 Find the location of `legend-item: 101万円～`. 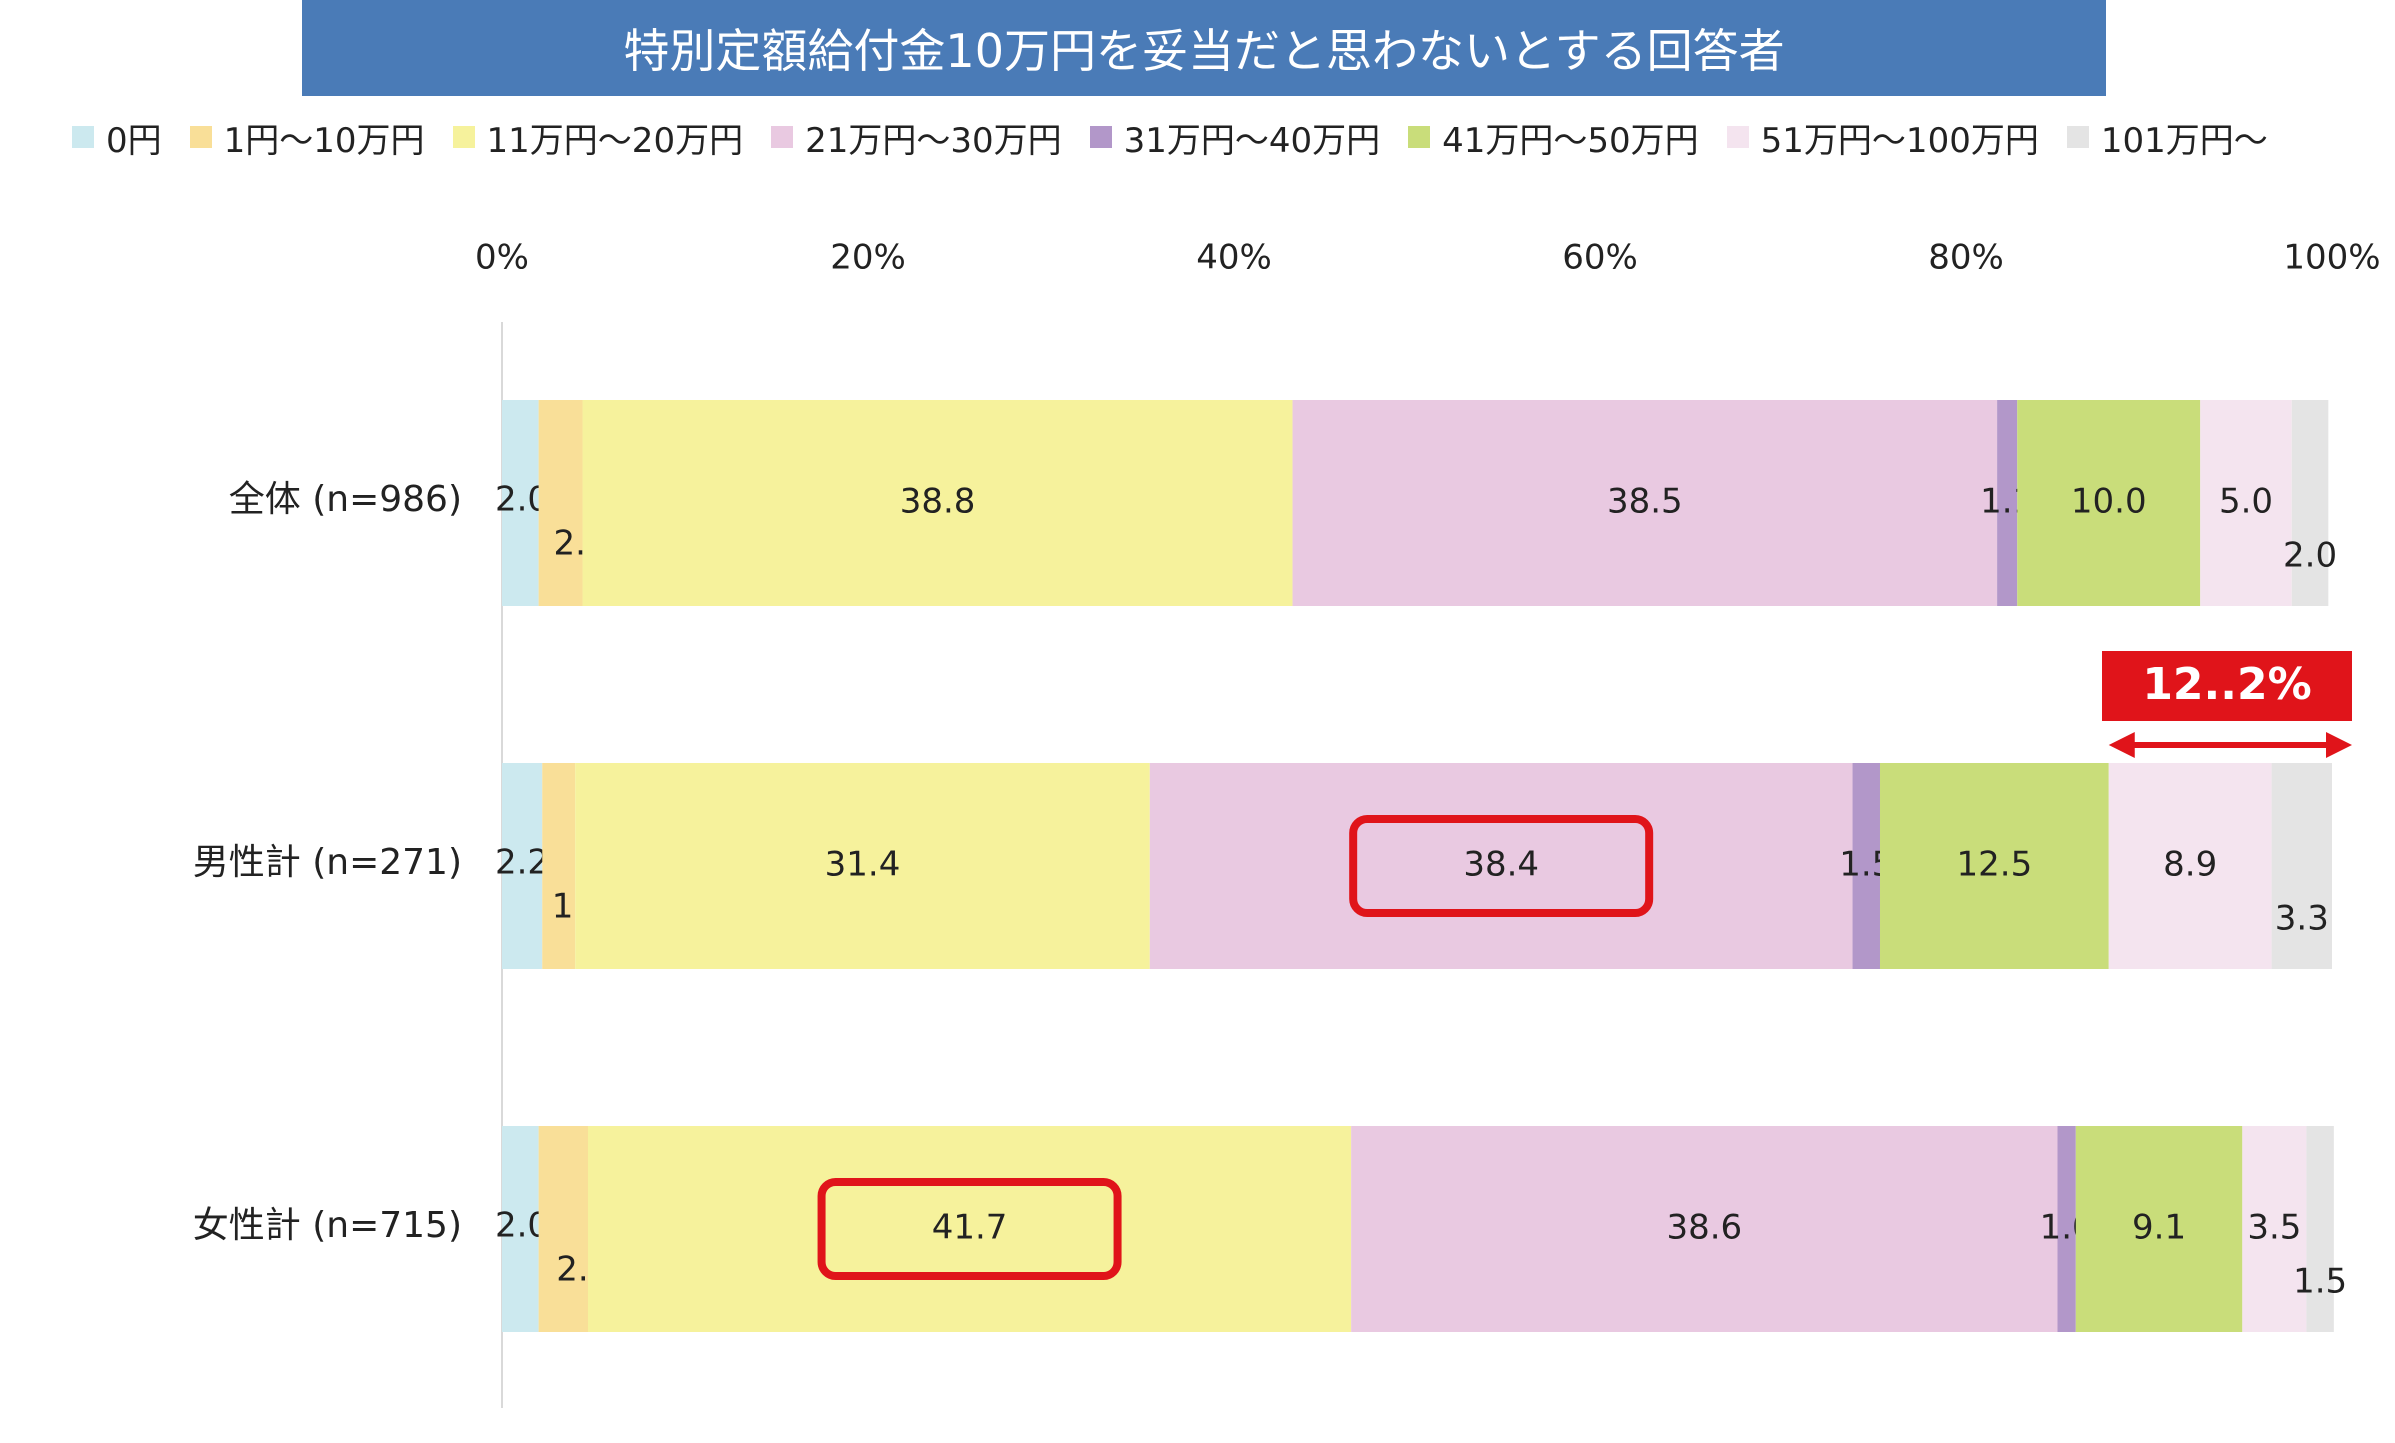

legend-item: 101万円～ is located at coordinates (2167, 137).